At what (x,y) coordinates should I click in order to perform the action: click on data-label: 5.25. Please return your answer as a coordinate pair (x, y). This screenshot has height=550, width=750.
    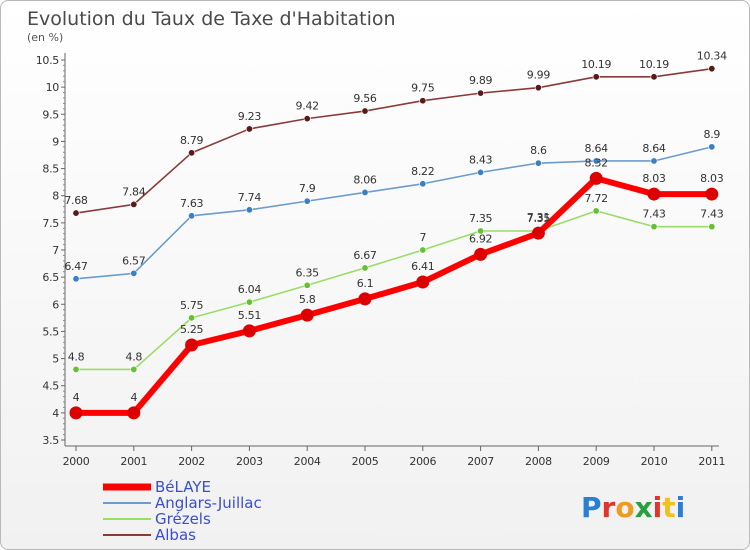
    Looking at the image, I should click on (192, 329).